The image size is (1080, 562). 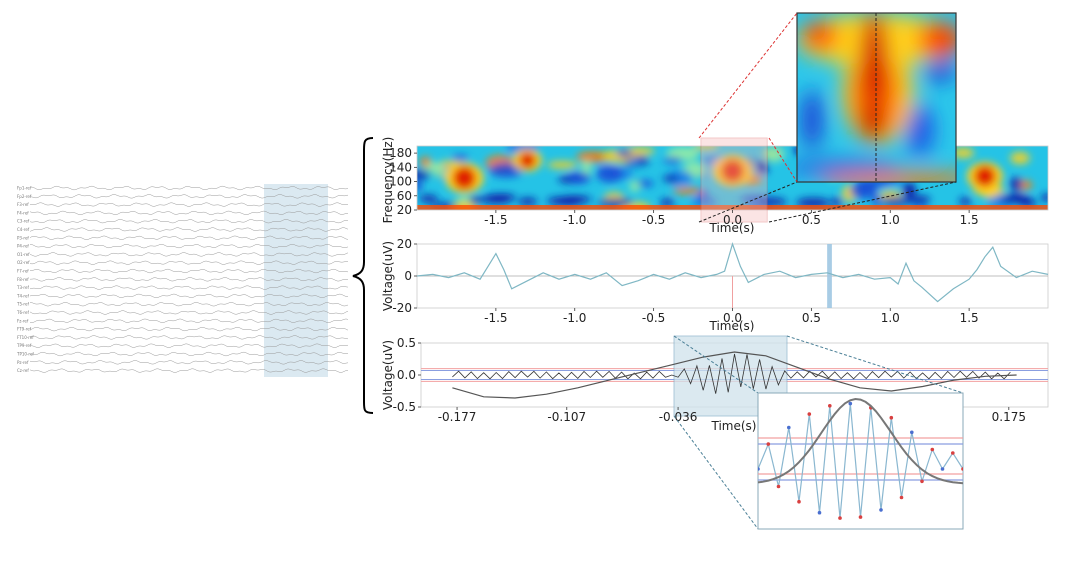 What do you see at coordinates (23, 362) in the screenshot?
I see `eeg-channel-label: Pz-ref` at bounding box center [23, 362].